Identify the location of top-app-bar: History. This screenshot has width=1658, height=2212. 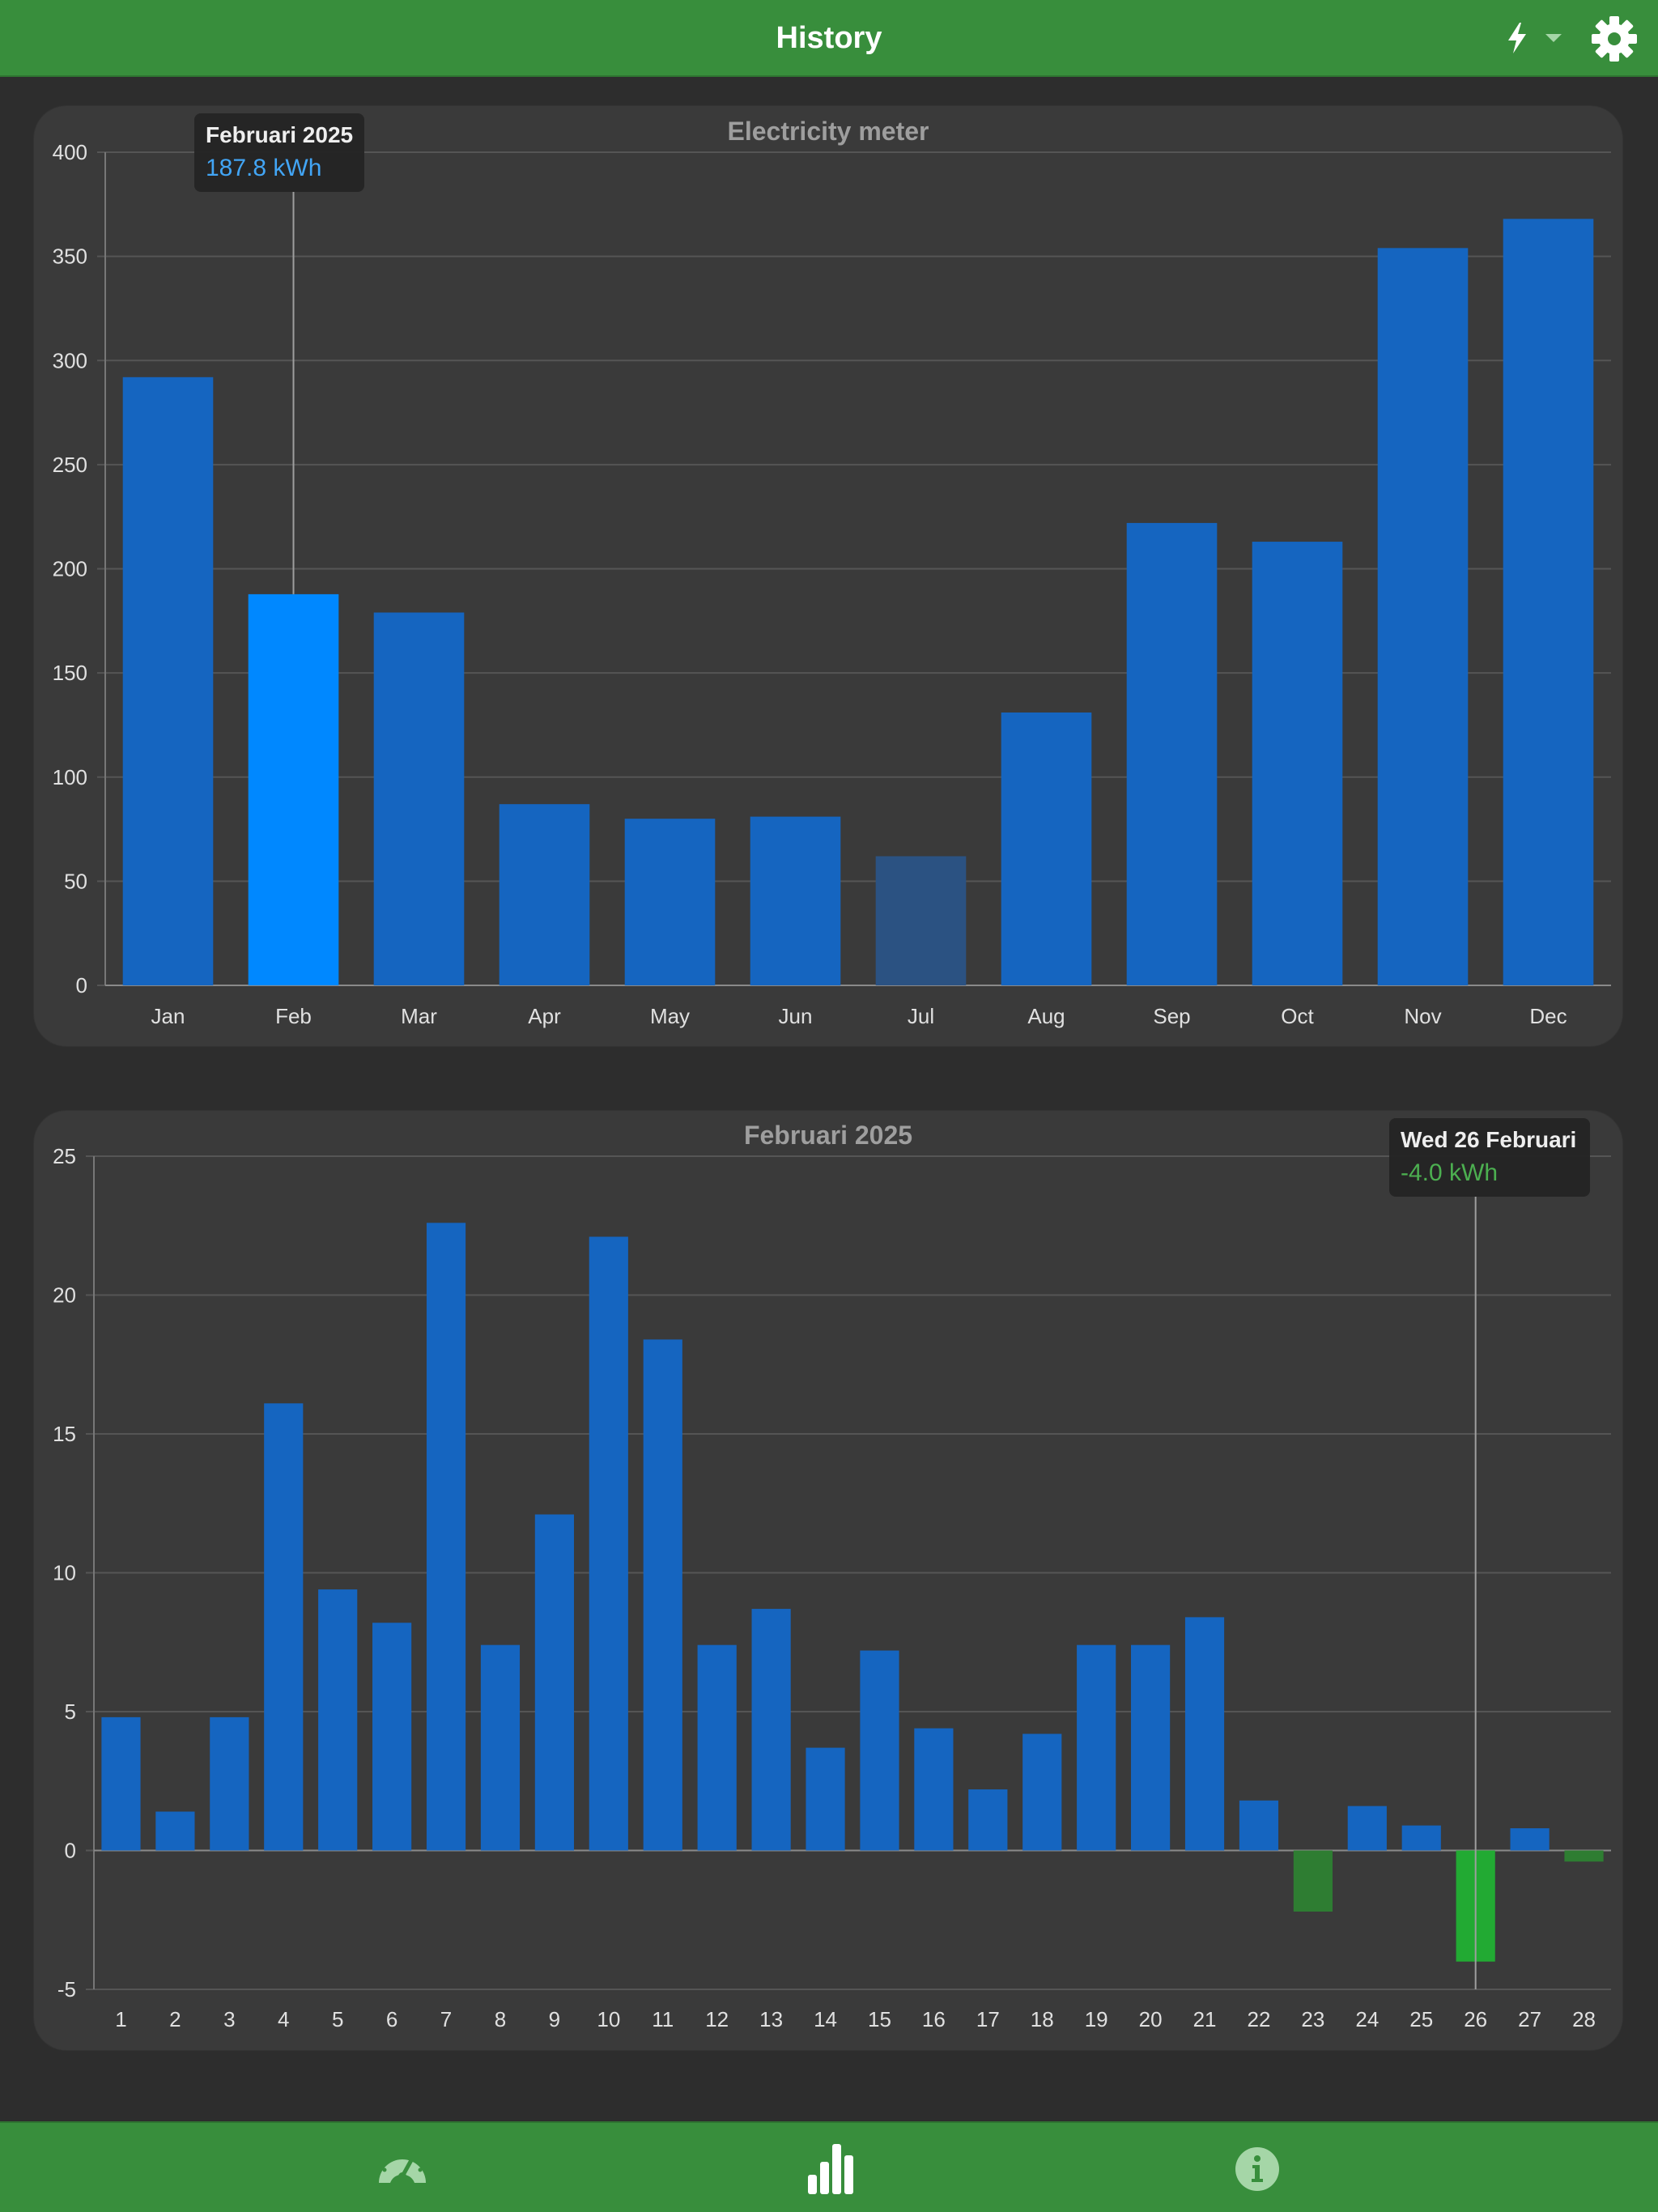
(829, 38).